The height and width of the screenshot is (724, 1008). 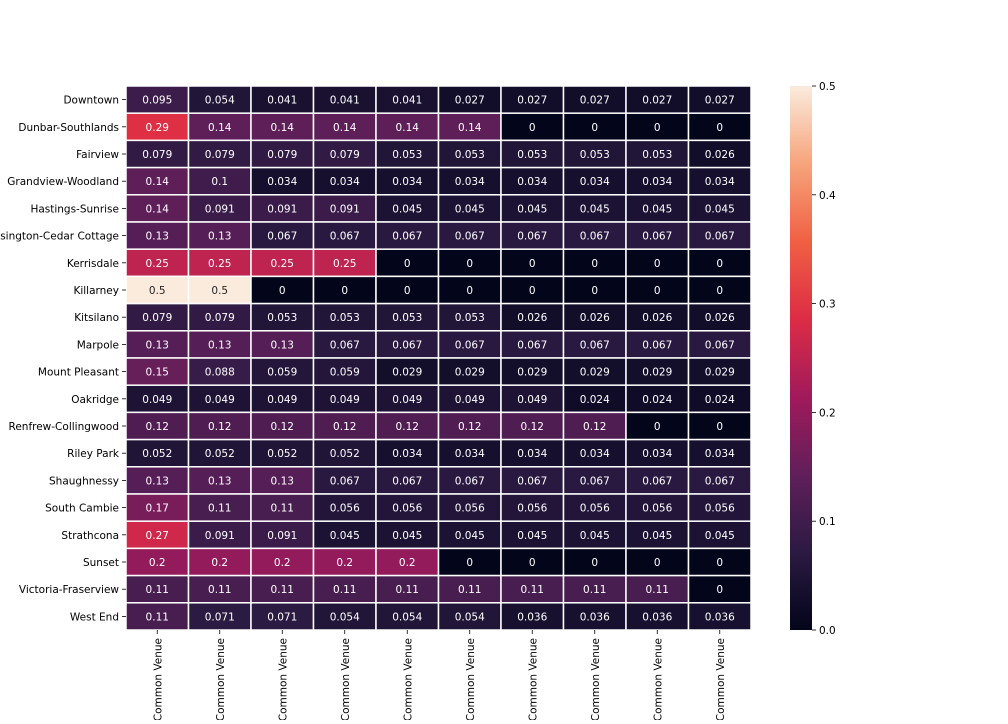 What do you see at coordinates (157, 373) in the screenshot?
I see `cell-value-label: 0.15` at bounding box center [157, 373].